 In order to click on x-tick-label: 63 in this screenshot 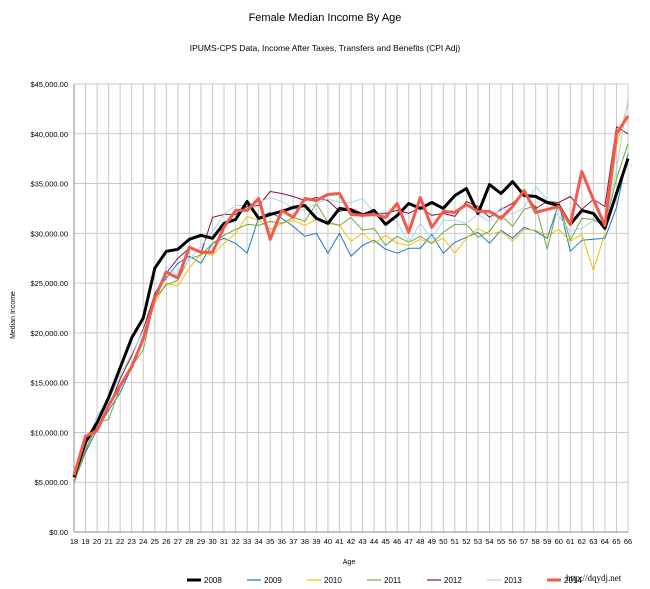, I will do `click(593, 541)`.